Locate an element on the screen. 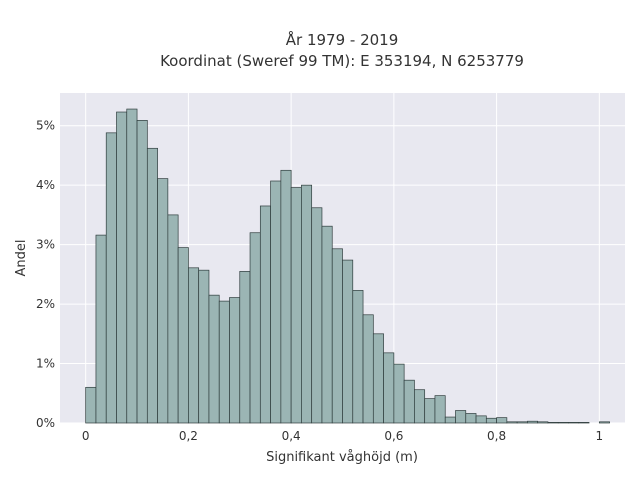 The width and height of the screenshot is (640, 480). y-tick-label: 0% is located at coordinates (45, 423).